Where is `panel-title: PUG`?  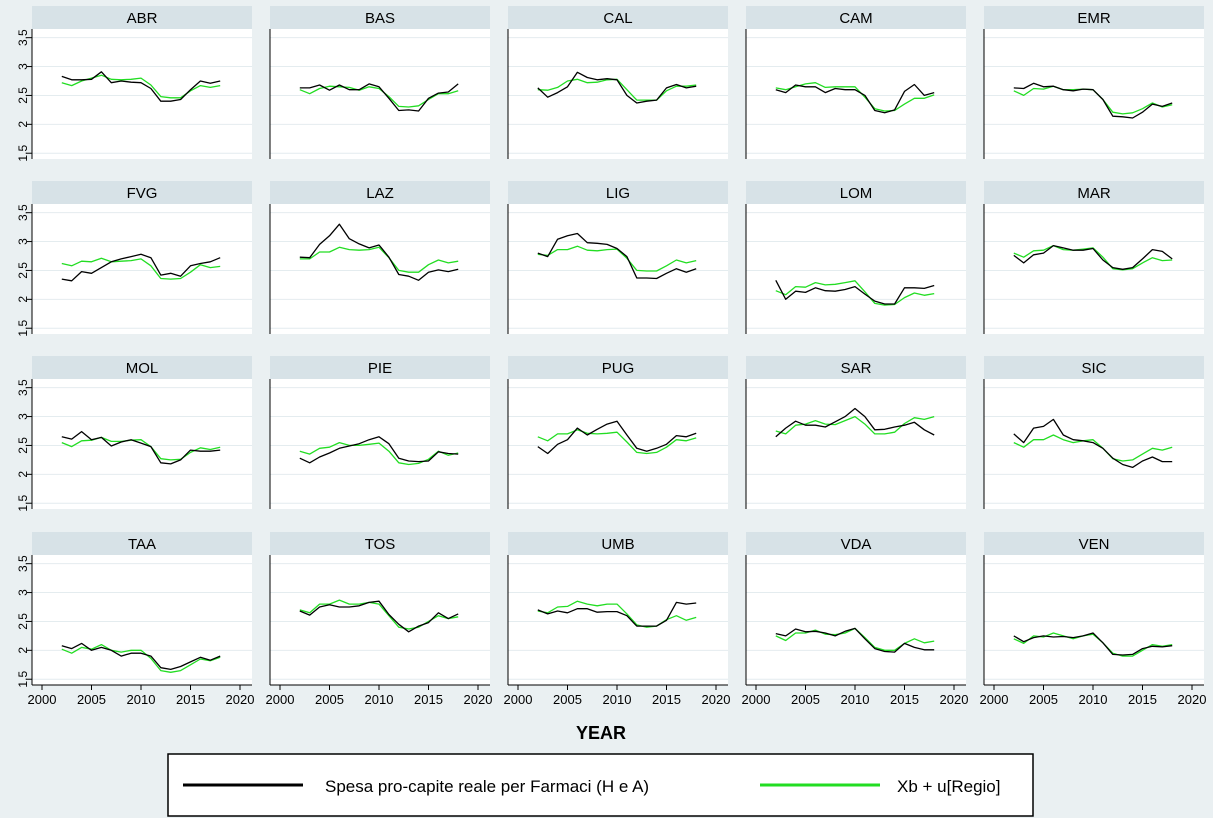 panel-title: PUG is located at coordinates (618, 368).